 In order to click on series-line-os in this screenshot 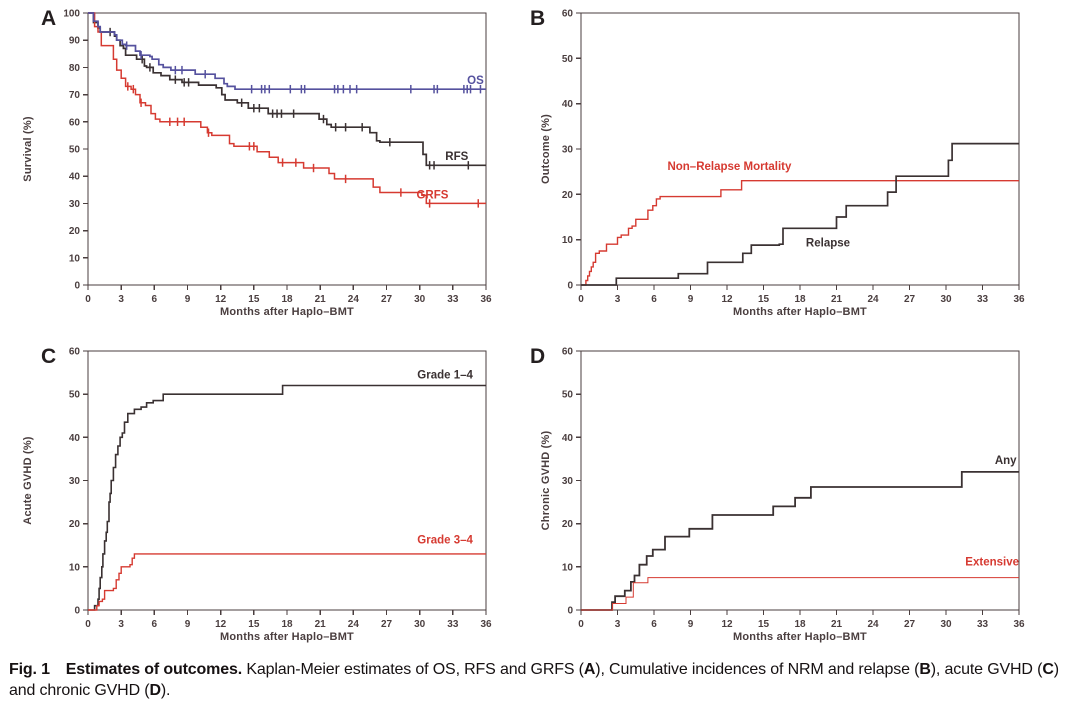, I will do `click(287, 51)`.